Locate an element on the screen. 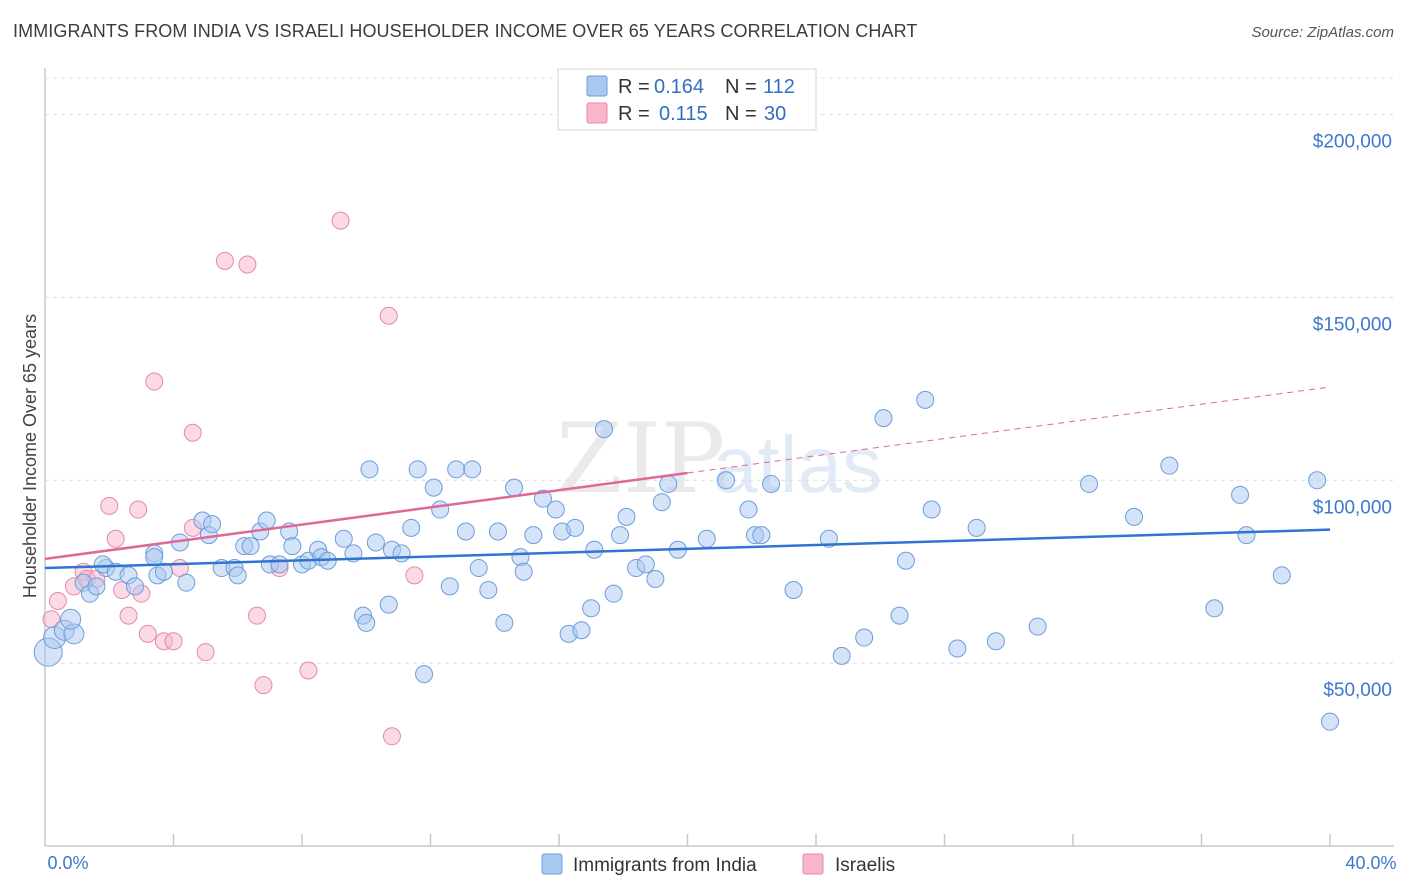 The width and height of the screenshot is (1406, 892). legend-r-label-israeli: R = is located at coordinates (634, 114).